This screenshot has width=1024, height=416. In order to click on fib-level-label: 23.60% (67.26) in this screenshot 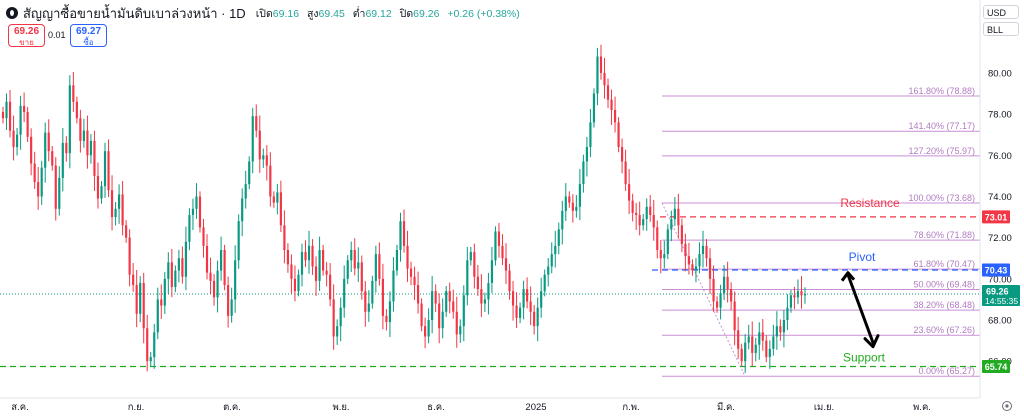, I will do `click(944, 330)`.